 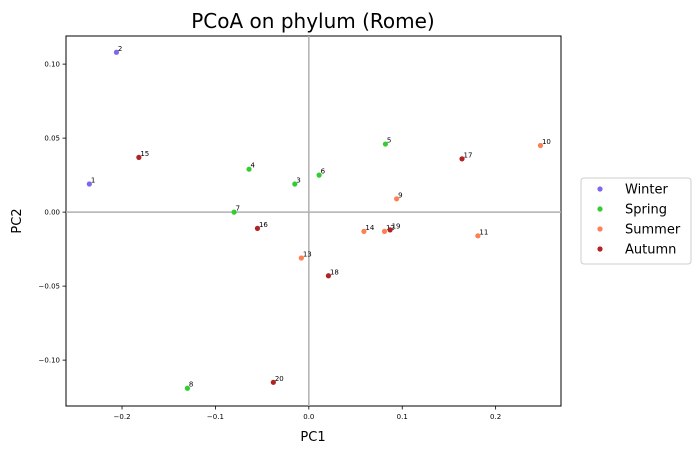 I want to click on point-label: 1, so click(x=93, y=181).